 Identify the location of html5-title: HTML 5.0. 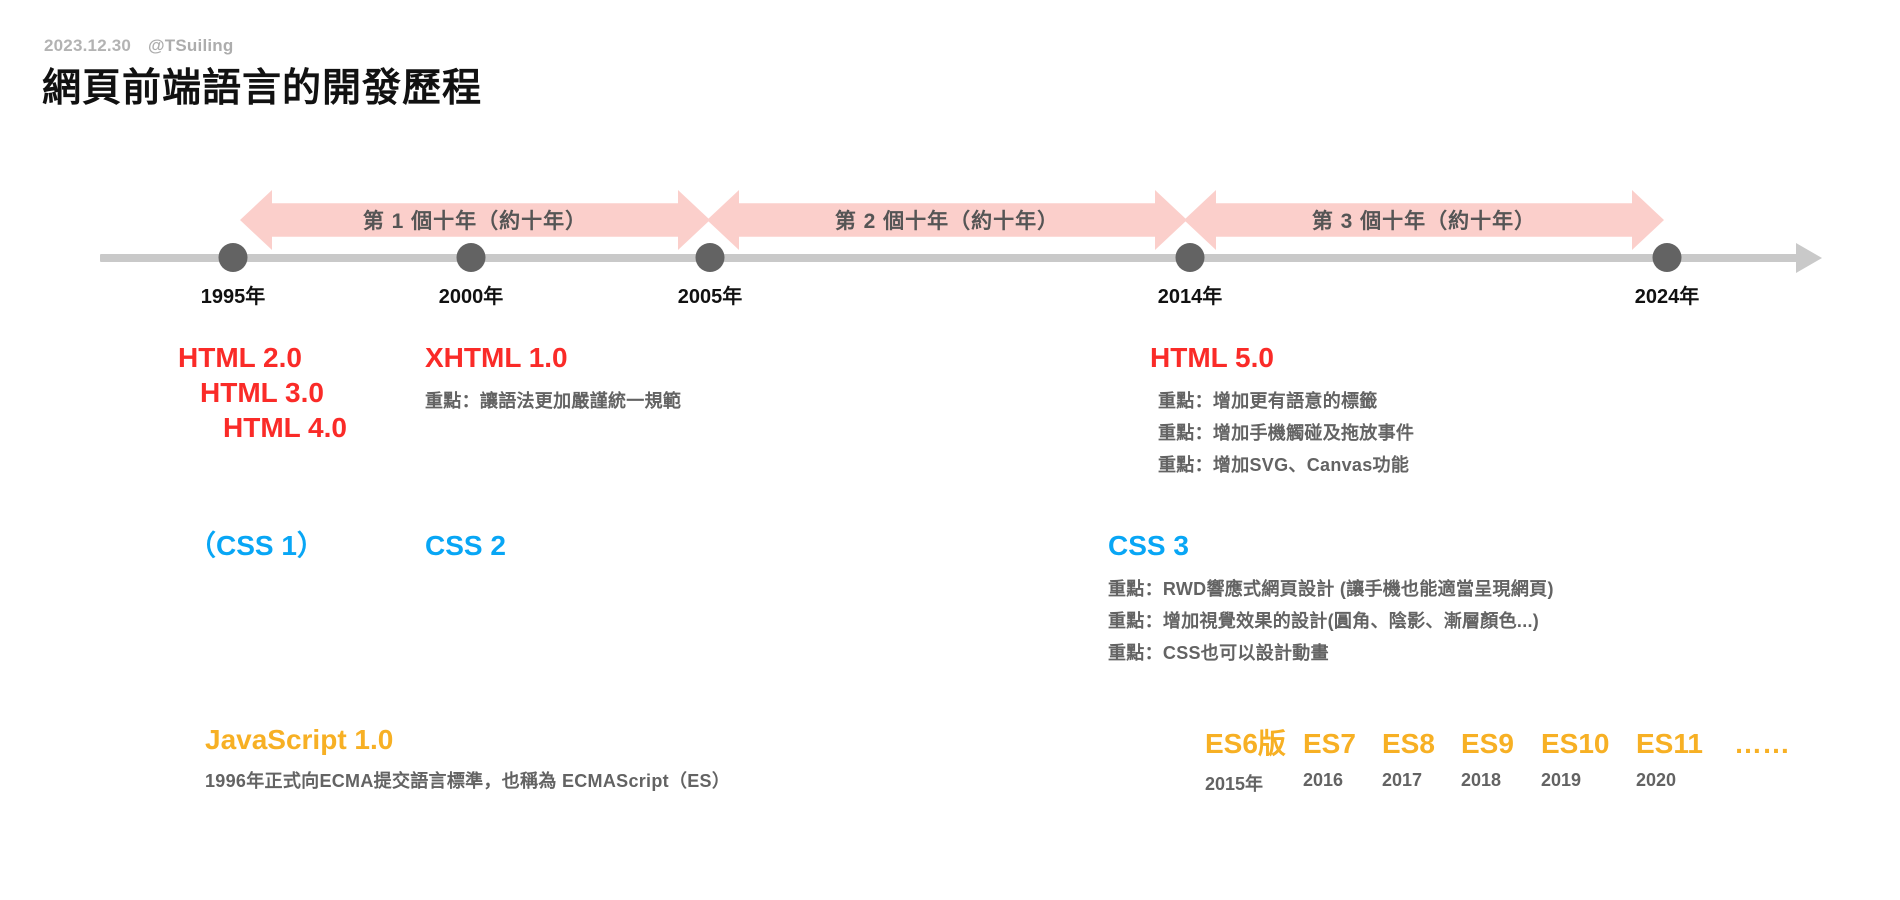
(1212, 357).